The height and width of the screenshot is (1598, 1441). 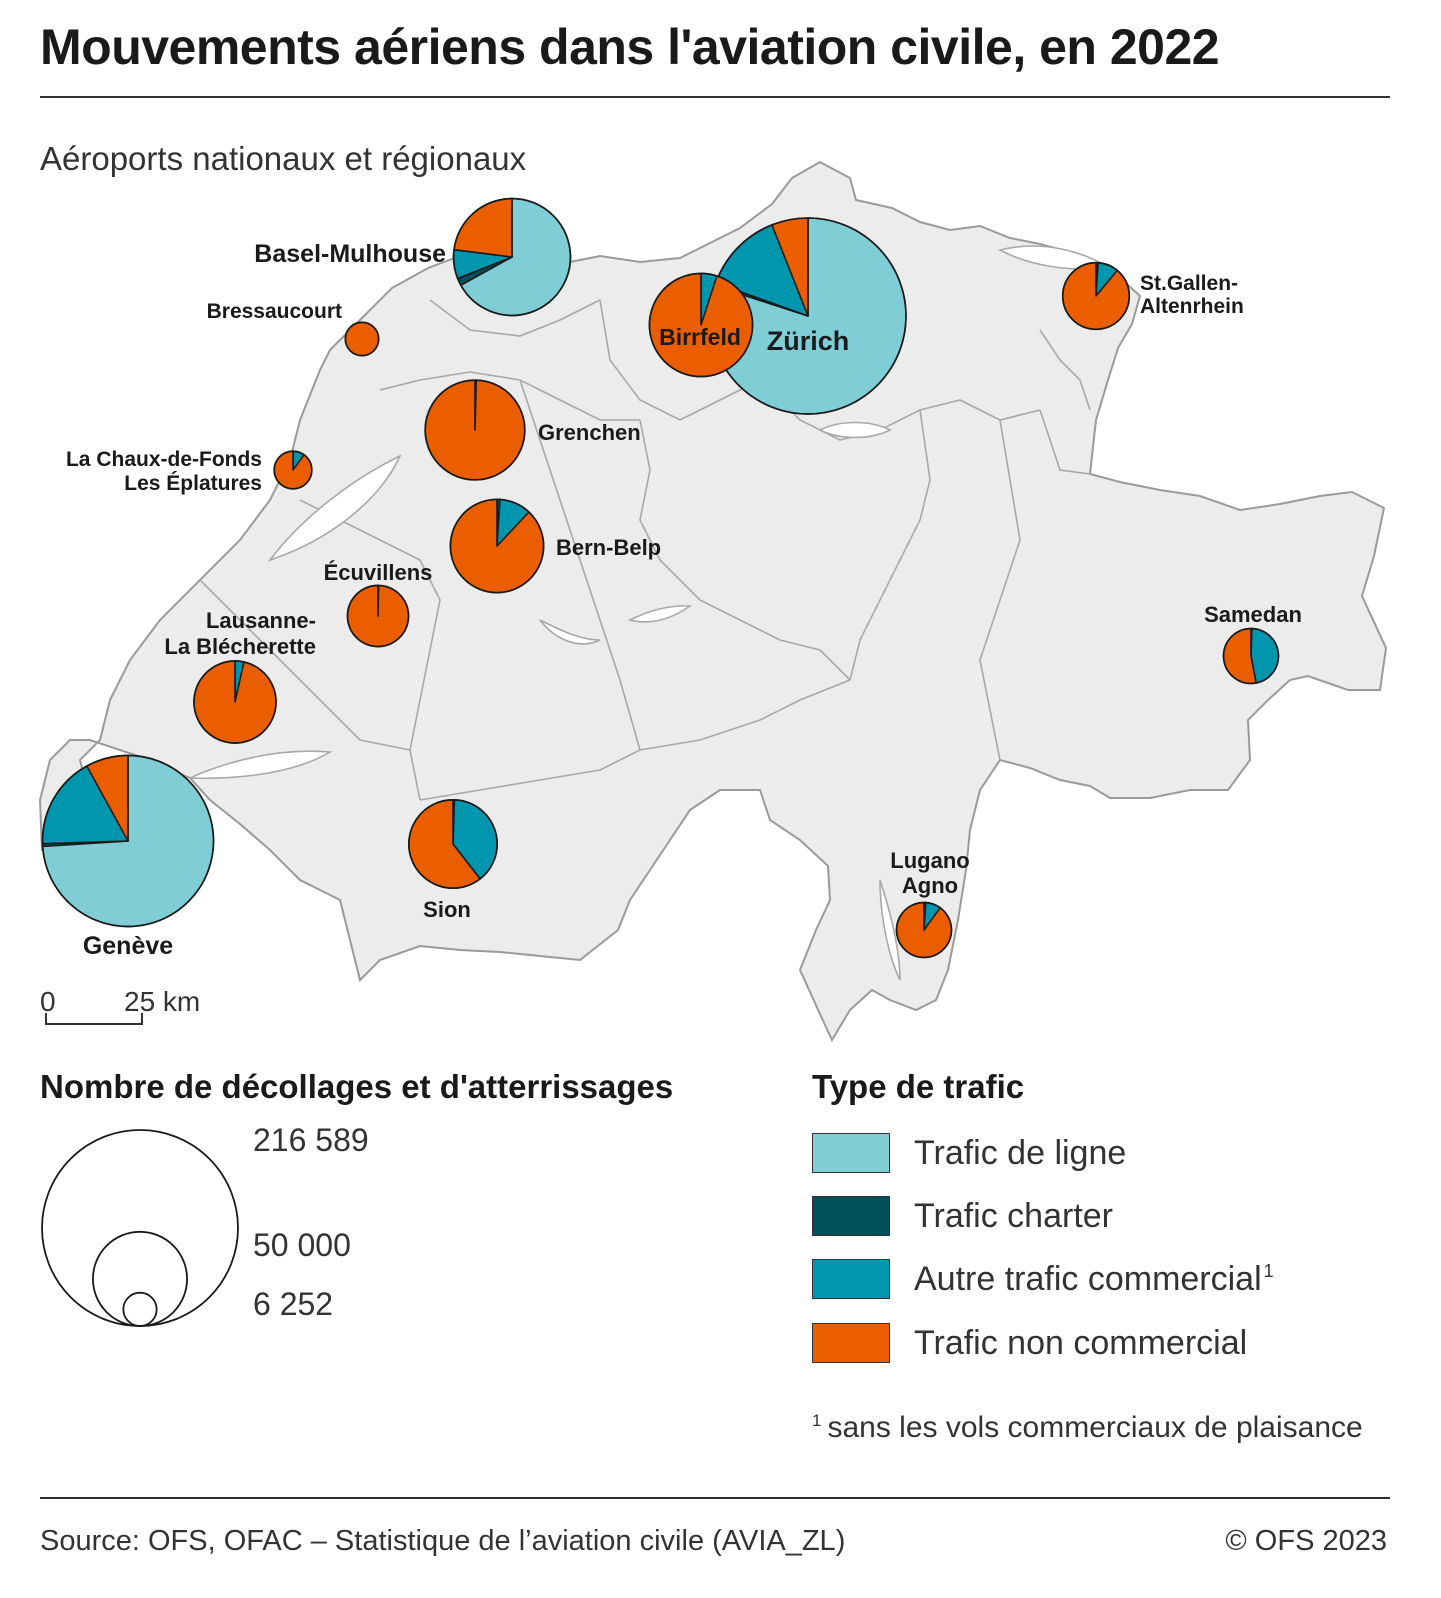 I want to click on pie-lausanne, so click(x=235, y=702).